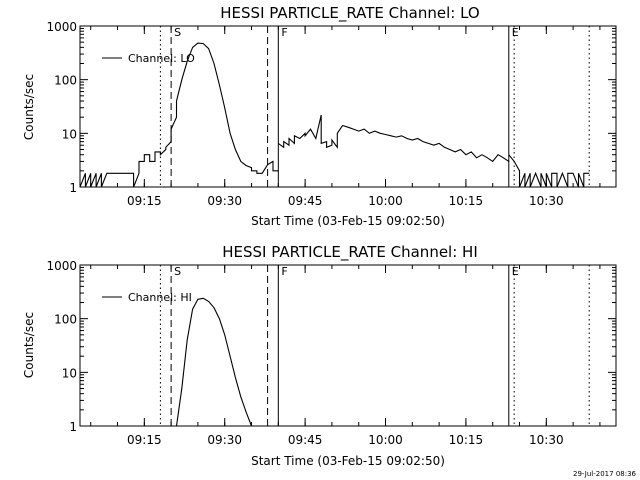 The image size is (640, 480). I want to click on chart-title-hi: HESSI PARTICLE_RATE Channel: HI, so click(350, 252).